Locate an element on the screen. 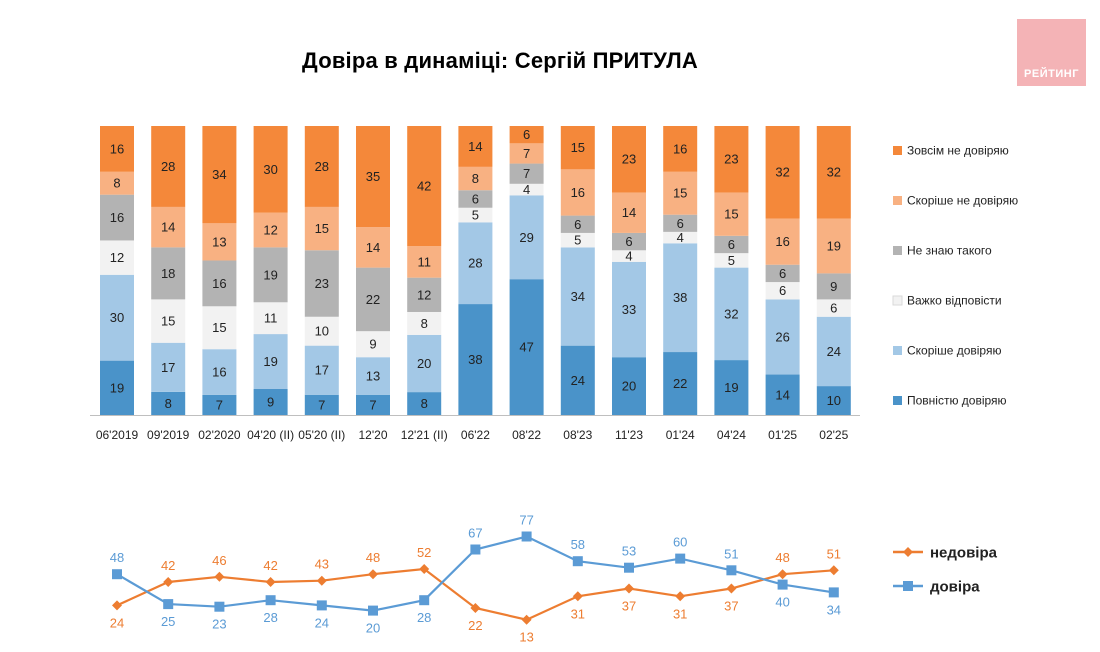 The image size is (1100, 652). legend-label: недовіра is located at coordinates (964, 553).